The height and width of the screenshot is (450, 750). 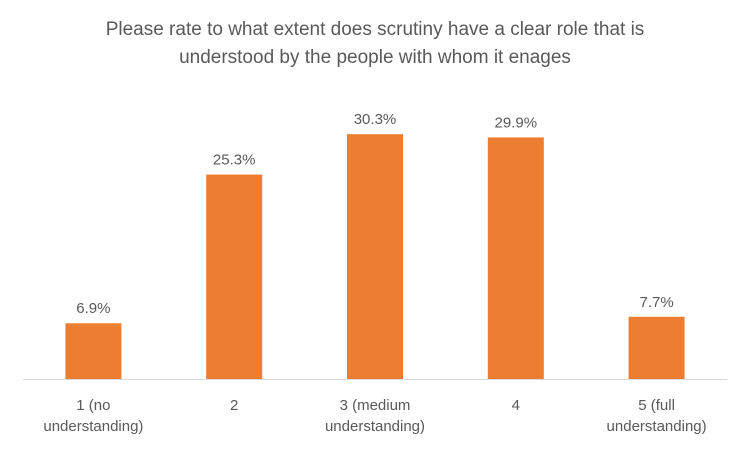 What do you see at coordinates (93, 416) in the screenshot?
I see `x-tick-label-1: 1 (no understanding)` at bounding box center [93, 416].